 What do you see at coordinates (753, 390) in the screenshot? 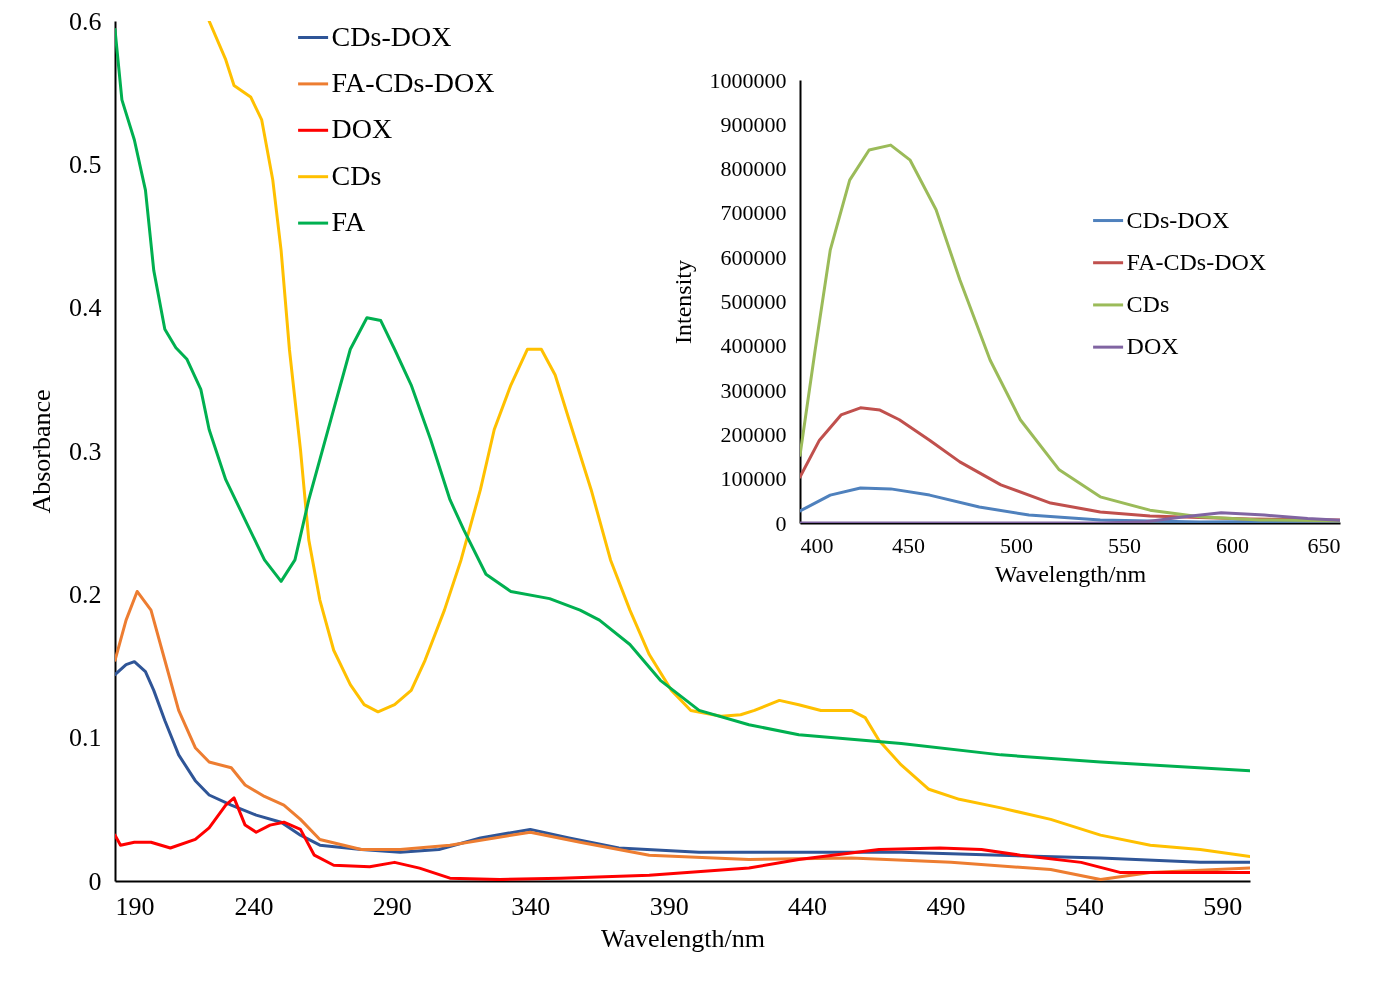
I see `y-tick-label: 300000` at bounding box center [753, 390].